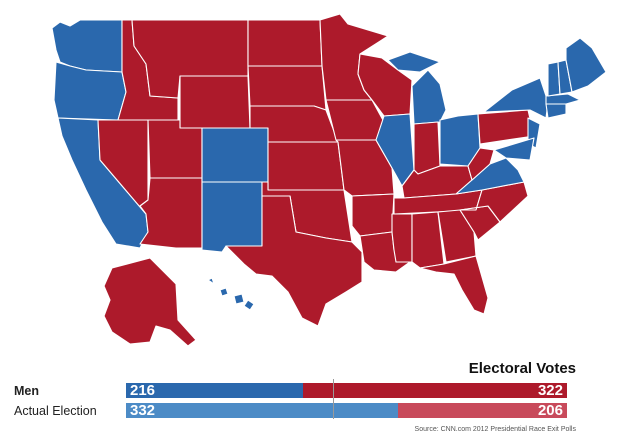 This screenshot has width=625, height=438. I want to click on state-pennsylvania, so click(506, 127).